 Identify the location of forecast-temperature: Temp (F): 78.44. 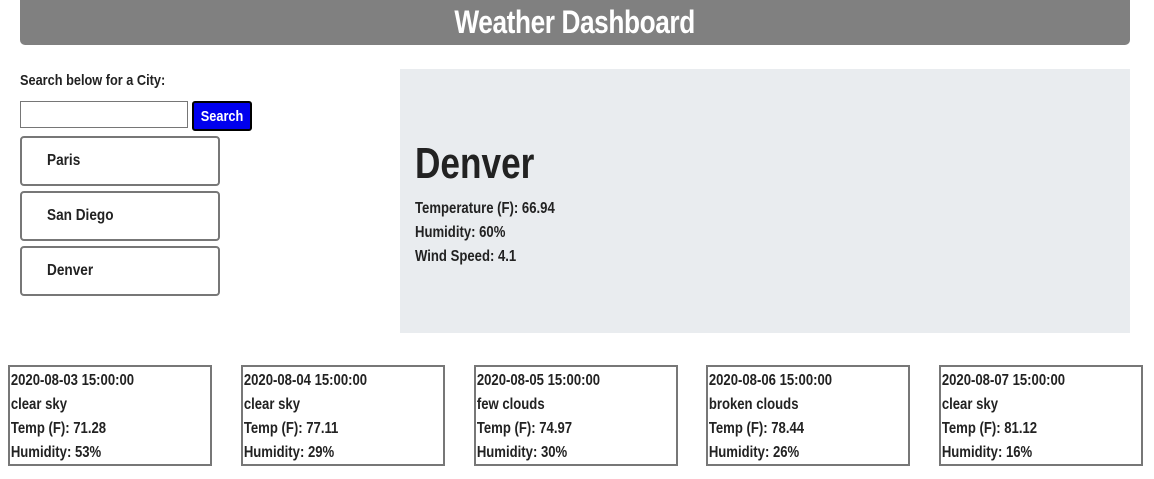
(756, 428).